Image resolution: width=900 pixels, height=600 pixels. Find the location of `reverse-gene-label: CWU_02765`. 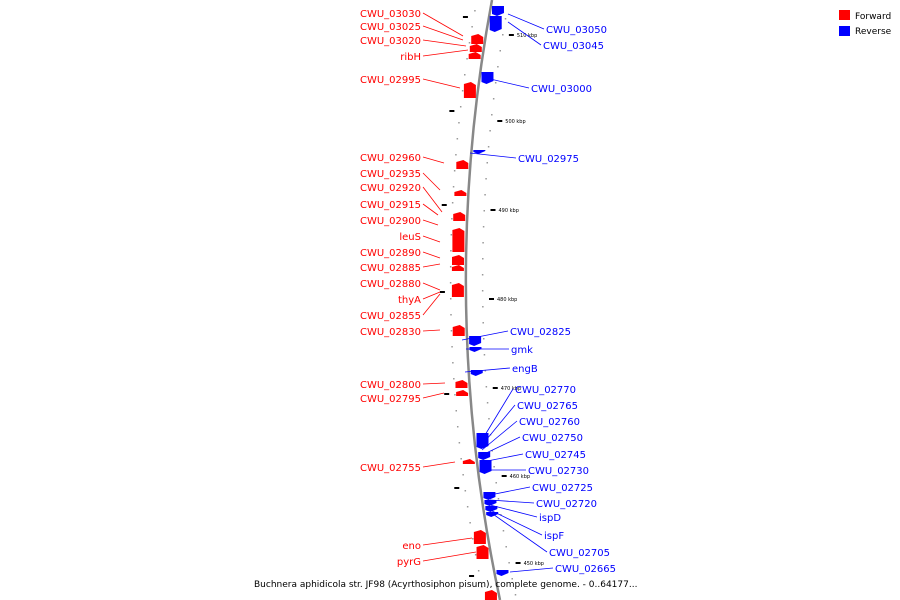

reverse-gene-label: CWU_02765 is located at coordinates (547, 406).